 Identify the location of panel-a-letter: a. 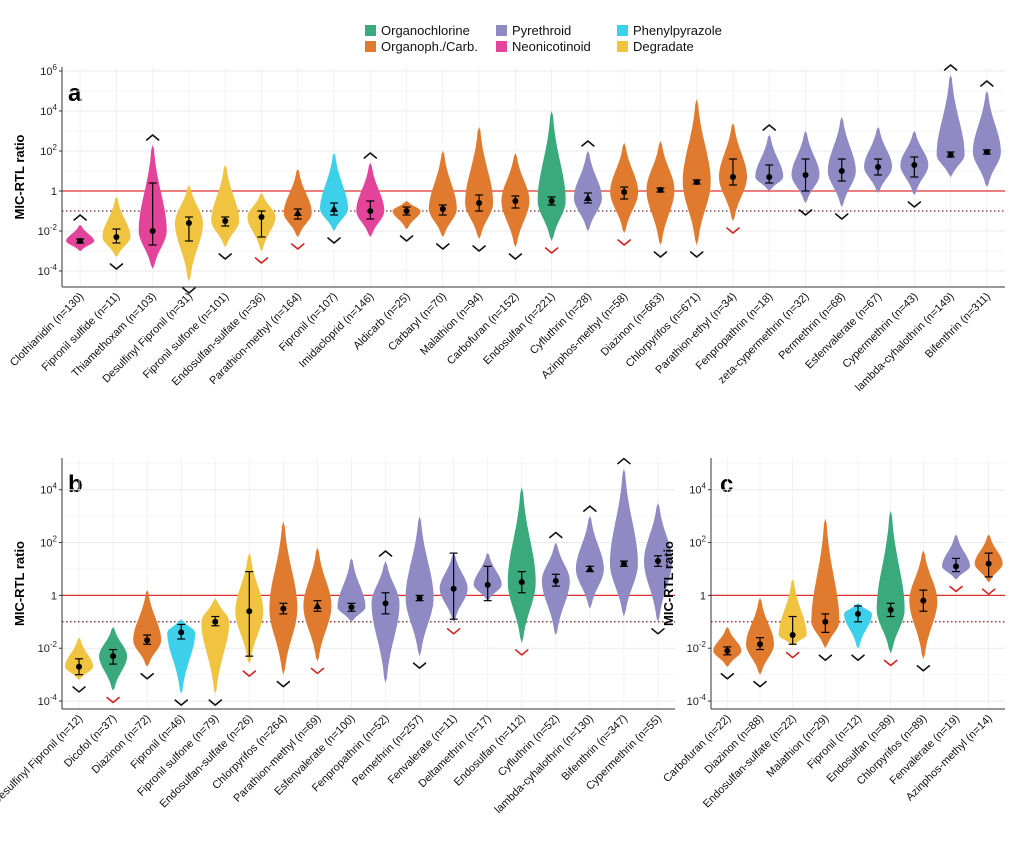
(75, 93).